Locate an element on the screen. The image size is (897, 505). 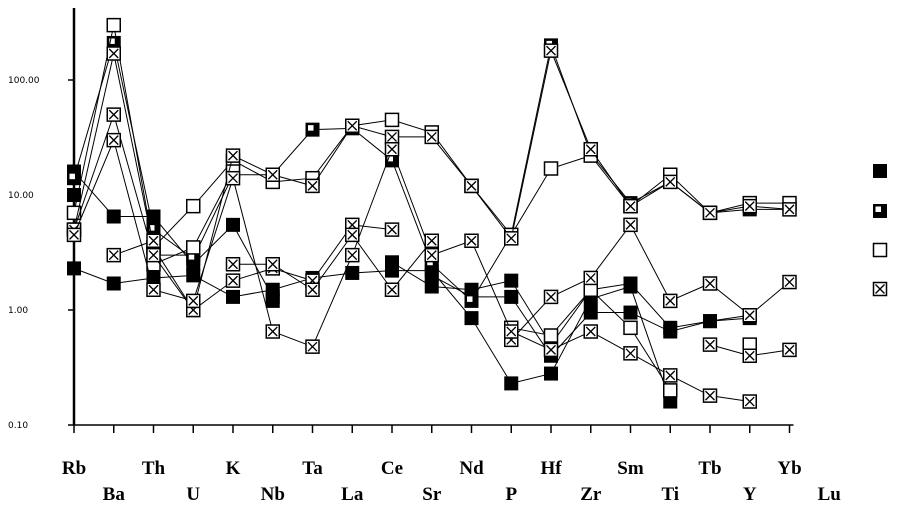
x-category-label: U is located at coordinates (193, 494).